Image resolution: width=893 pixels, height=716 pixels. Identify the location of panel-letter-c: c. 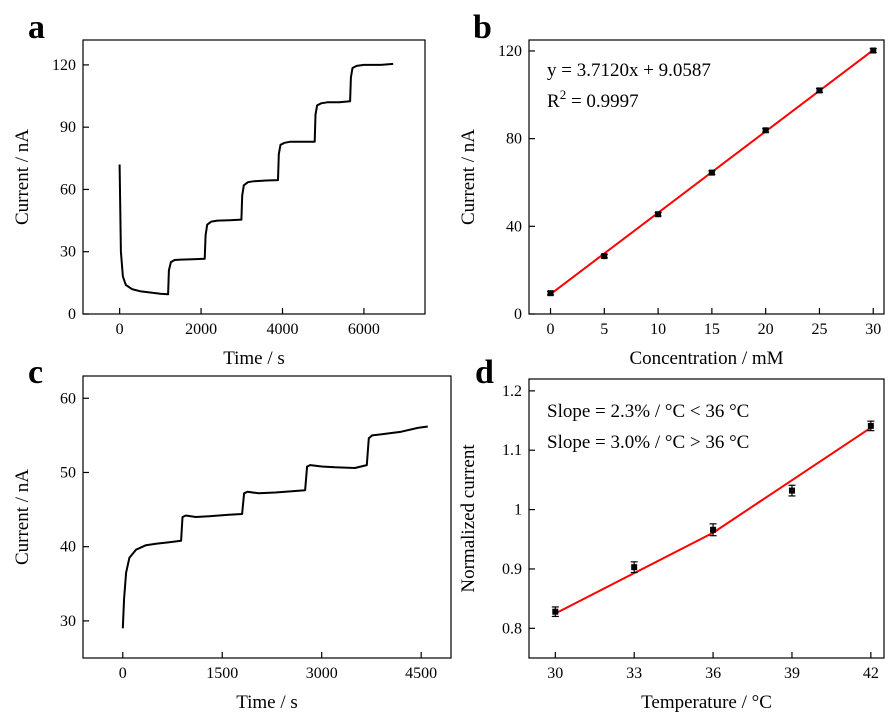
(35, 372).